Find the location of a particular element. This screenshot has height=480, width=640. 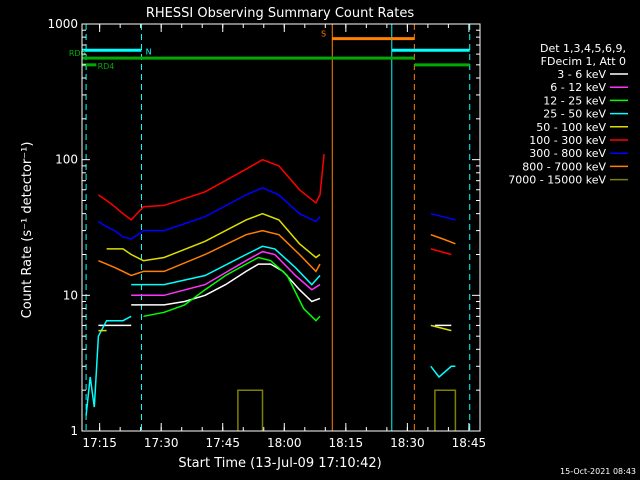

x-tick-label: 17:45 is located at coordinates (222, 443).